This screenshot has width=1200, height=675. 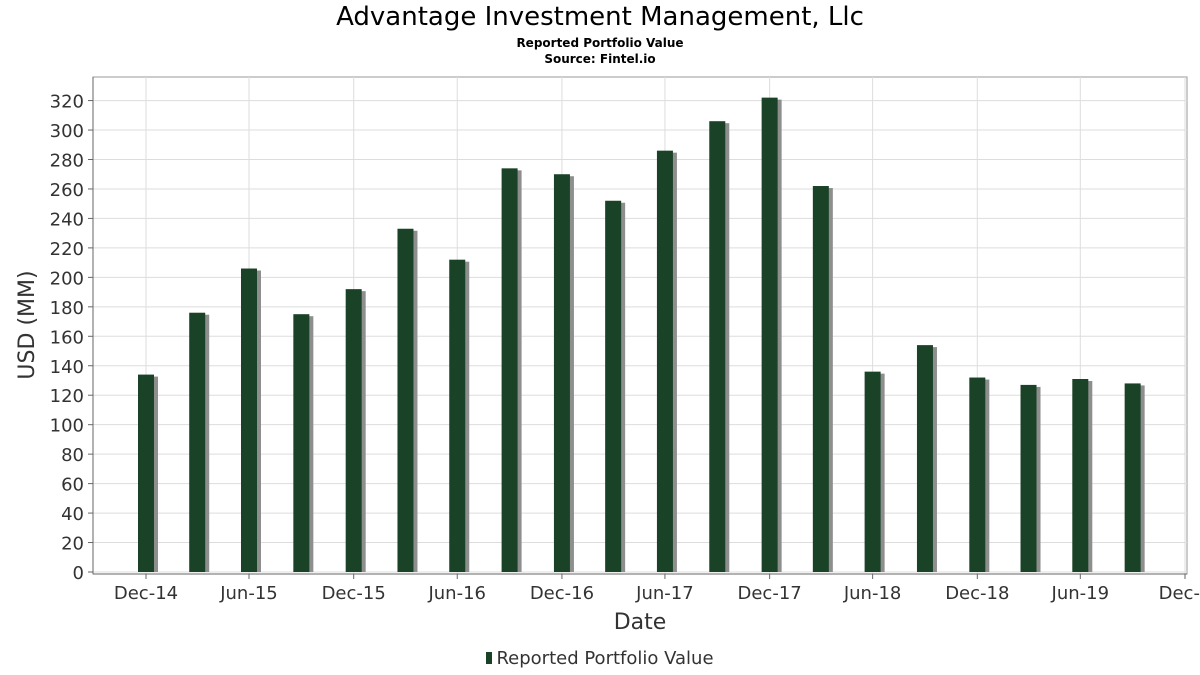 What do you see at coordinates (67, 396) in the screenshot?
I see `y-tick-label: 120` at bounding box center [67, 396].